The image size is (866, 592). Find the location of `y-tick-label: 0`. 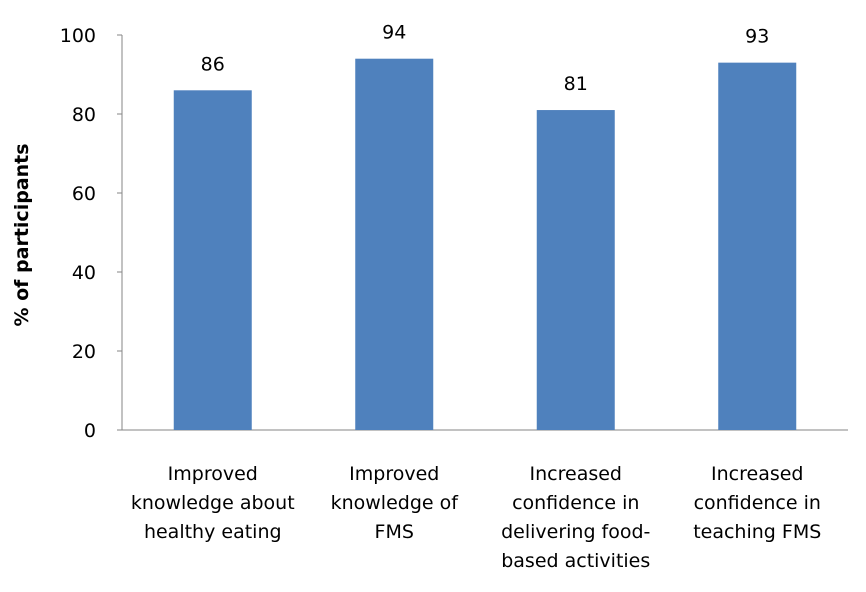

y-tick-label: 0 is located at coordinates (90, 431).